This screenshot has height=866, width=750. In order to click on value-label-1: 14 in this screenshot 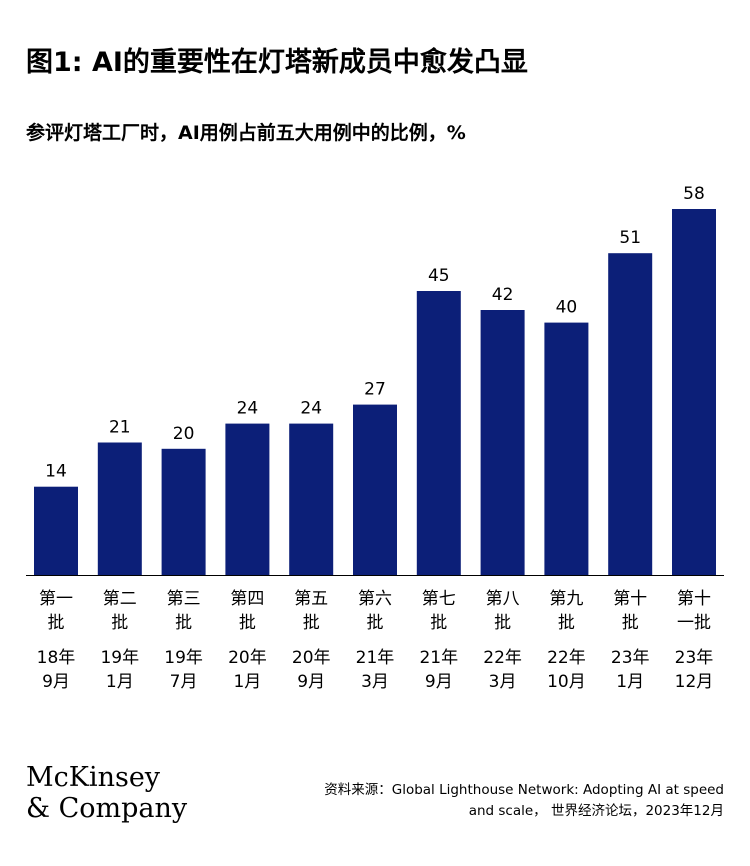, I will do `click(56, 472)`.